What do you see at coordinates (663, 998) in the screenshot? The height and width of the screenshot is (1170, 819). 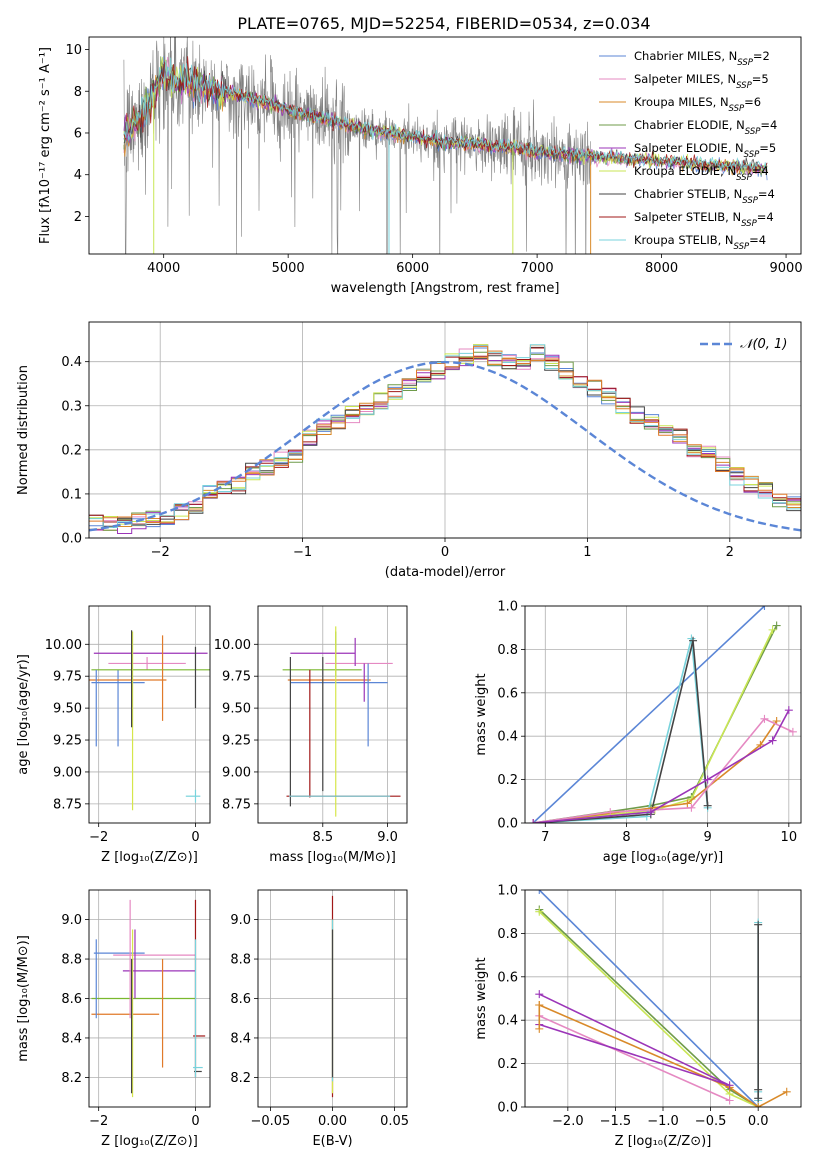 I see `plot-area-weight_vs_Z` at bounding box center [663, 998].